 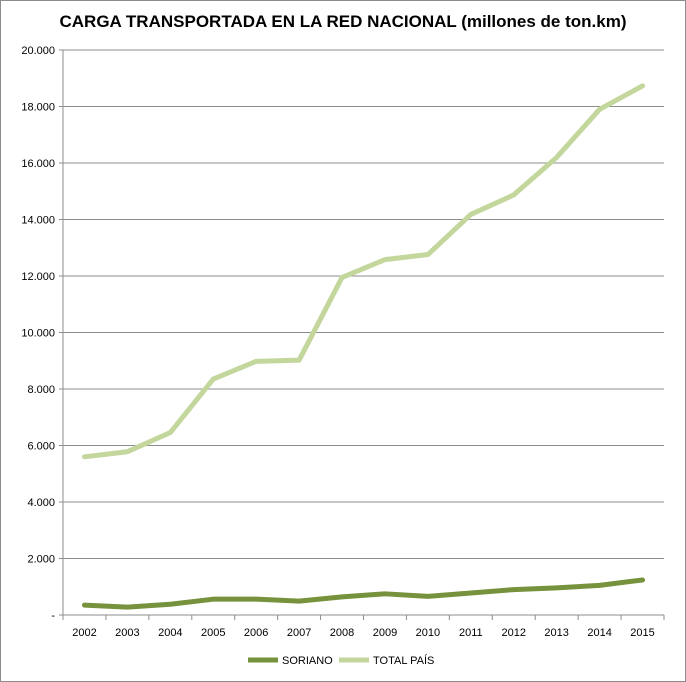 What do you see at coordinates (385, 633) in the screenshot?
I see `x-tick-label: 2009` at bounding box center [385, 633].